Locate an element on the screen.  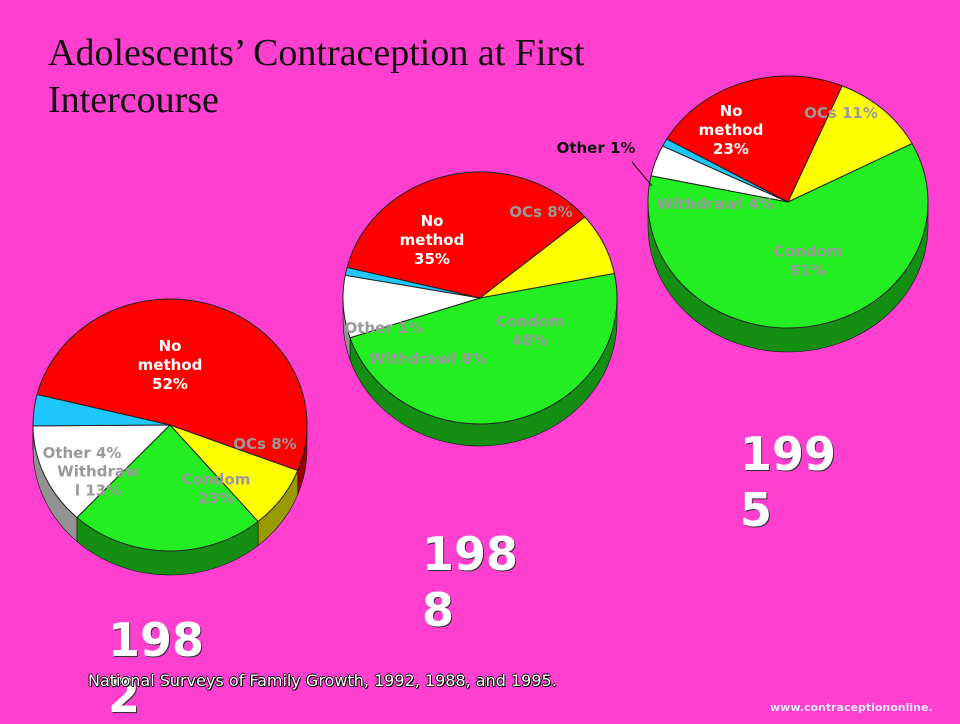
slice-label-withdrawl: Withdrawl 4% is located at coordinates (714, 204).